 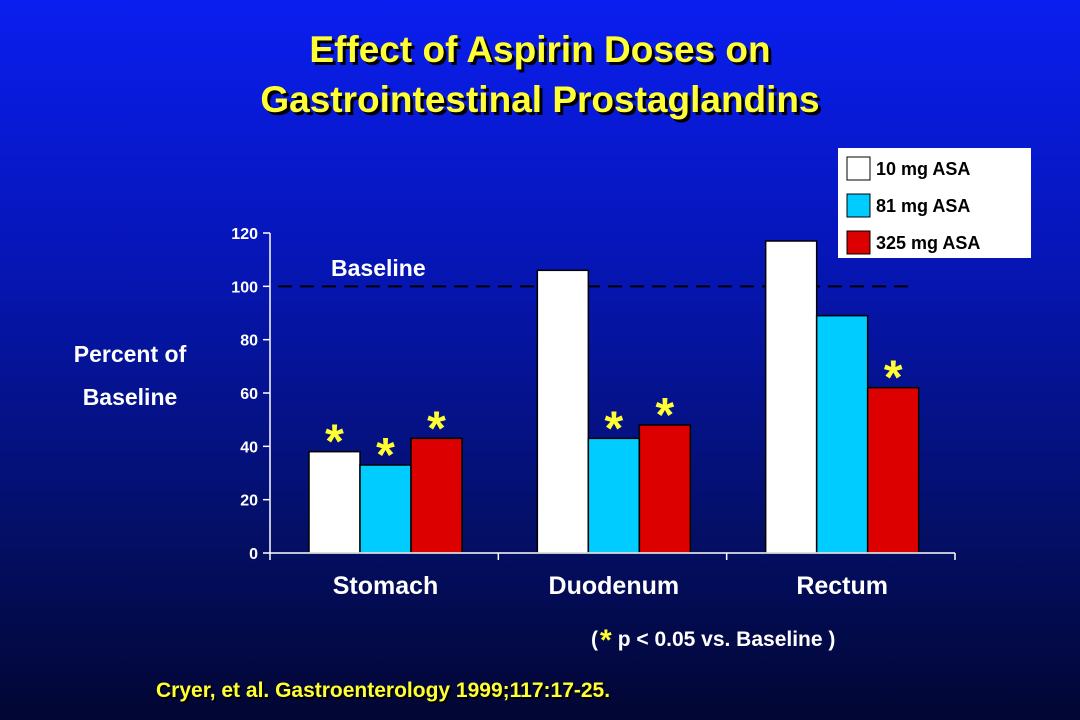 I want to click on footnote-text: p < 0.05 vs. Baseline ), so click(x=726, y=639).